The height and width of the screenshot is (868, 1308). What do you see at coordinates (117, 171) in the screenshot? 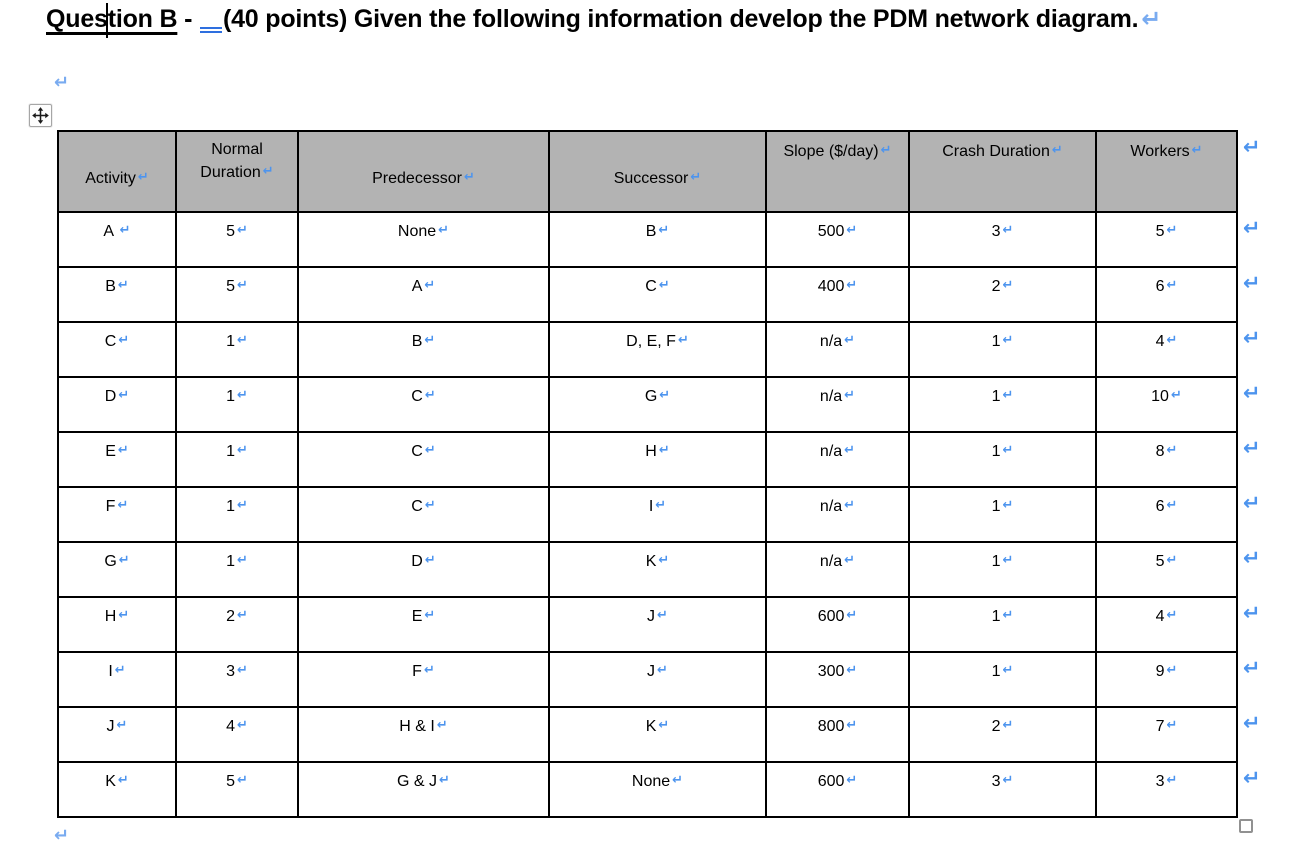
I see `header-cell-activity: Activity ↵` at bounding box center [117, 171].